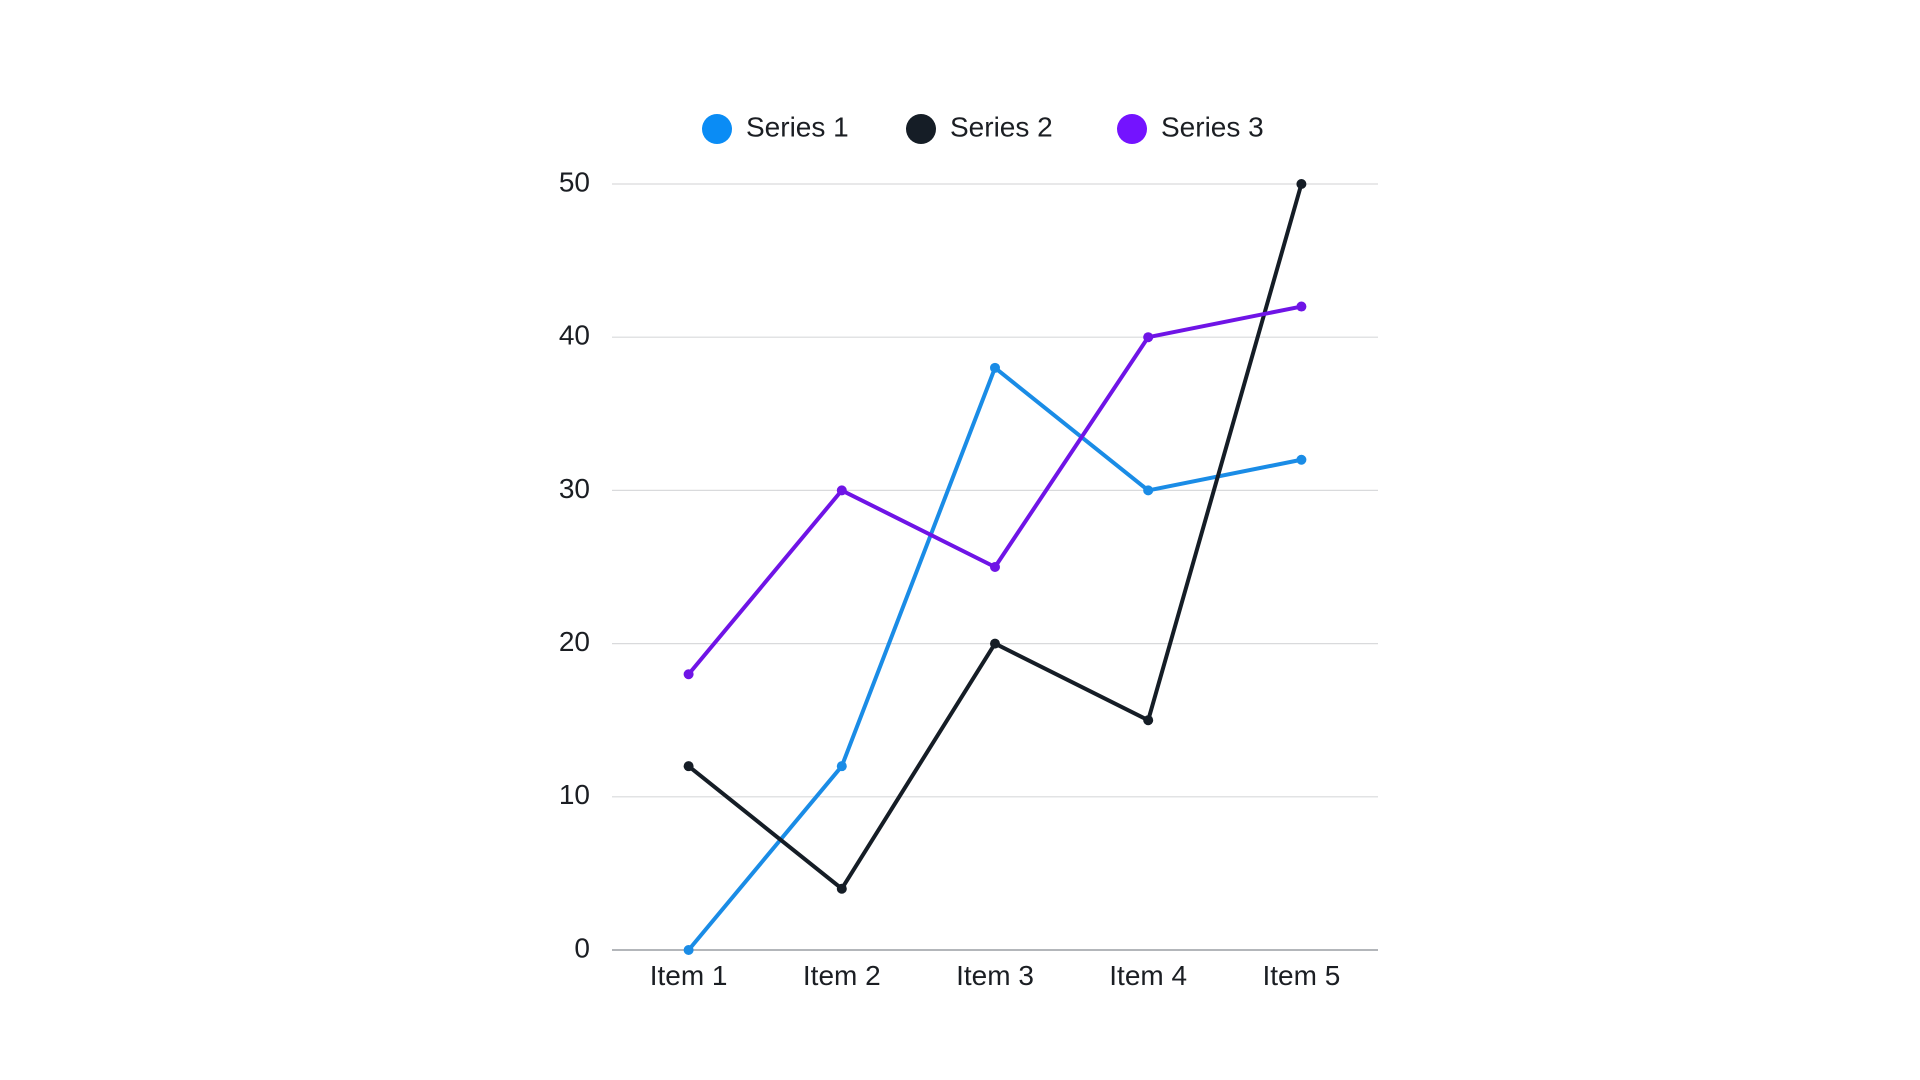 This screenshot has width=1920, height=1080. Describe the element at coordinates (1148, 975) in the screenshot. I see `x-tick-label: Item 4` at that location.